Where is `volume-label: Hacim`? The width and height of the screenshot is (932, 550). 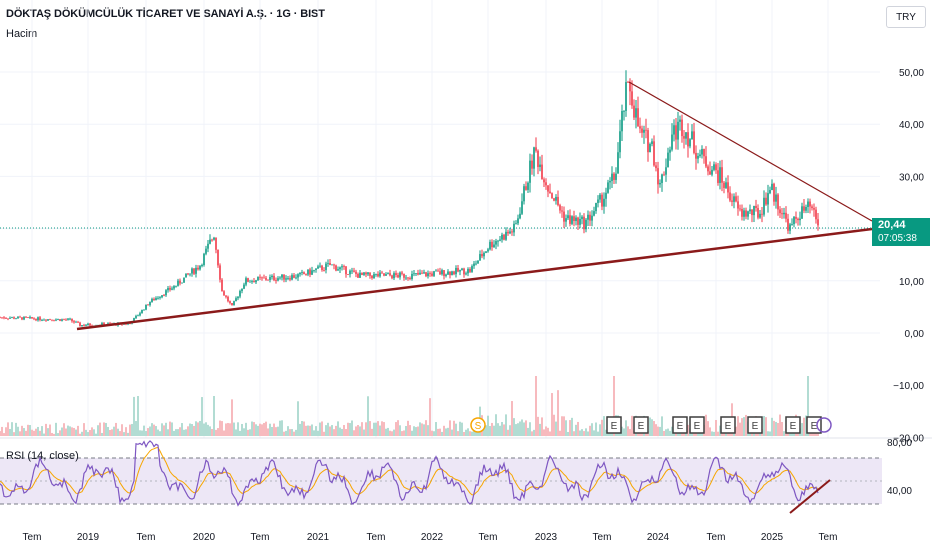 volume-label: Hacim is located at coordinates (22, 34).